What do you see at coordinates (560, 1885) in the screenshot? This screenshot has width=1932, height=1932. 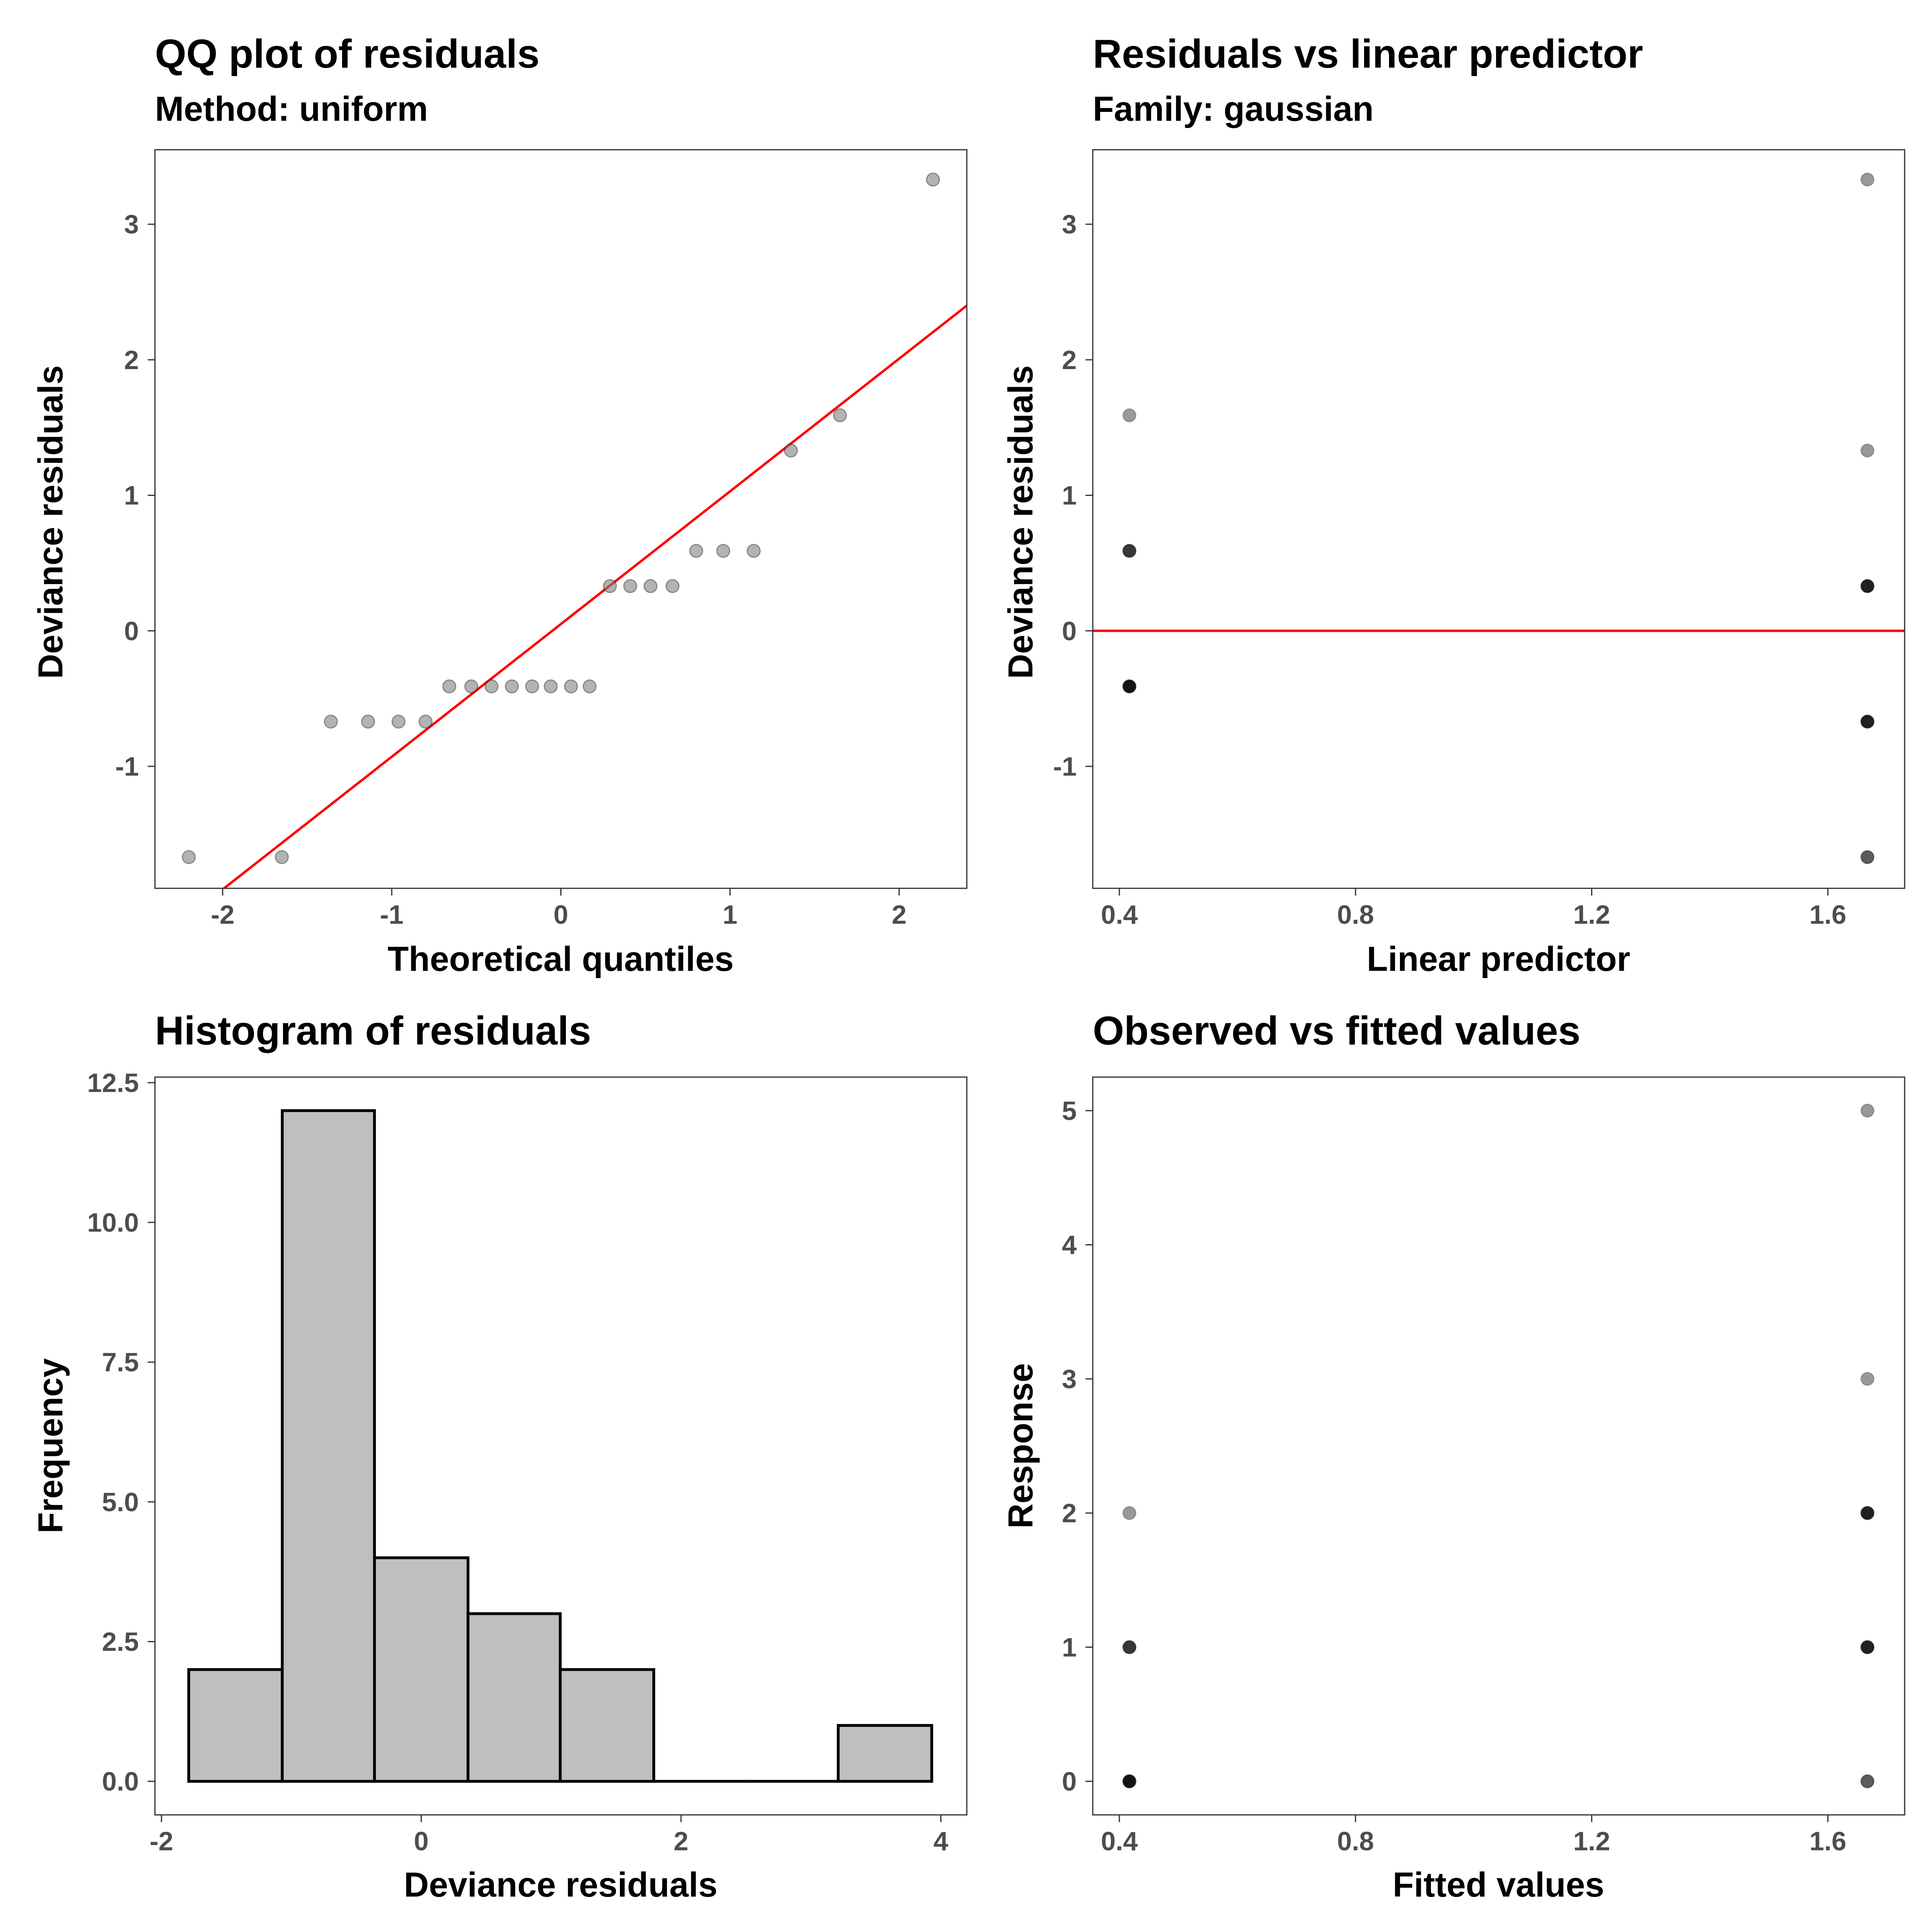 I see `histogram-x-axis-title: Deviance residuals` at bounding box center [560, 1885].